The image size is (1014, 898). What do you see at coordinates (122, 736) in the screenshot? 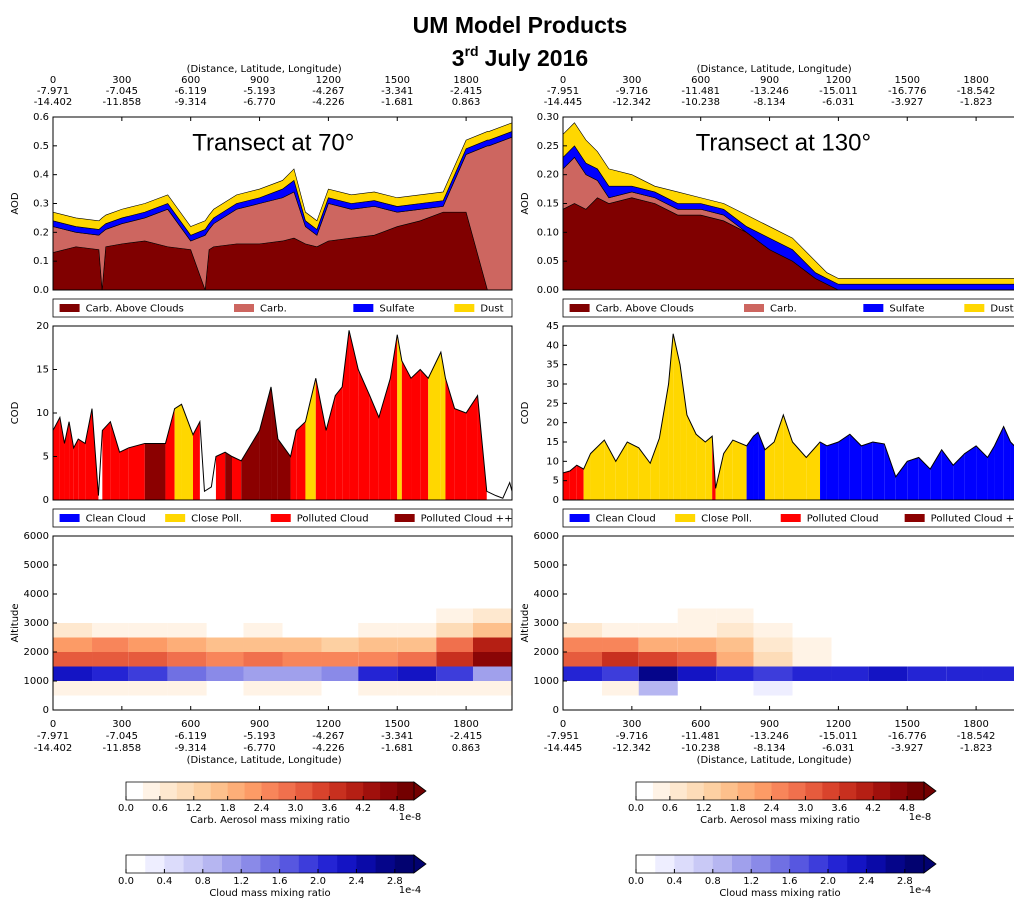
I see `x-tick-latitude: -7.045` at bounding box center [122, 736].